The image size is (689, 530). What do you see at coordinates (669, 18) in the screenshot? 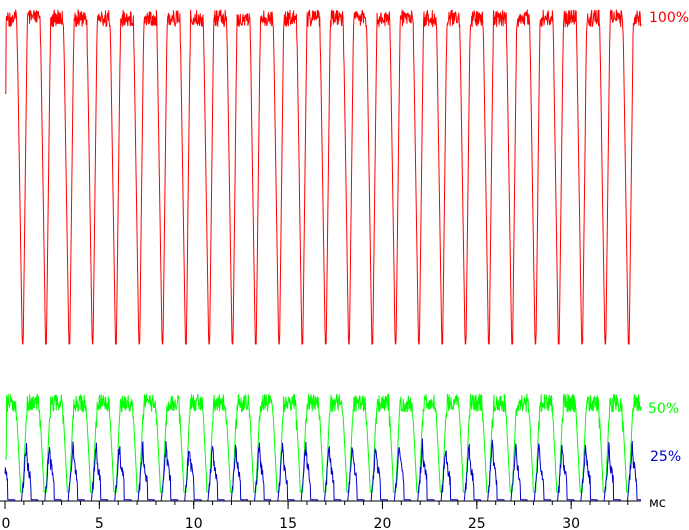
I see `series-label-100pct: 100%` at bounding box center [669, 18].